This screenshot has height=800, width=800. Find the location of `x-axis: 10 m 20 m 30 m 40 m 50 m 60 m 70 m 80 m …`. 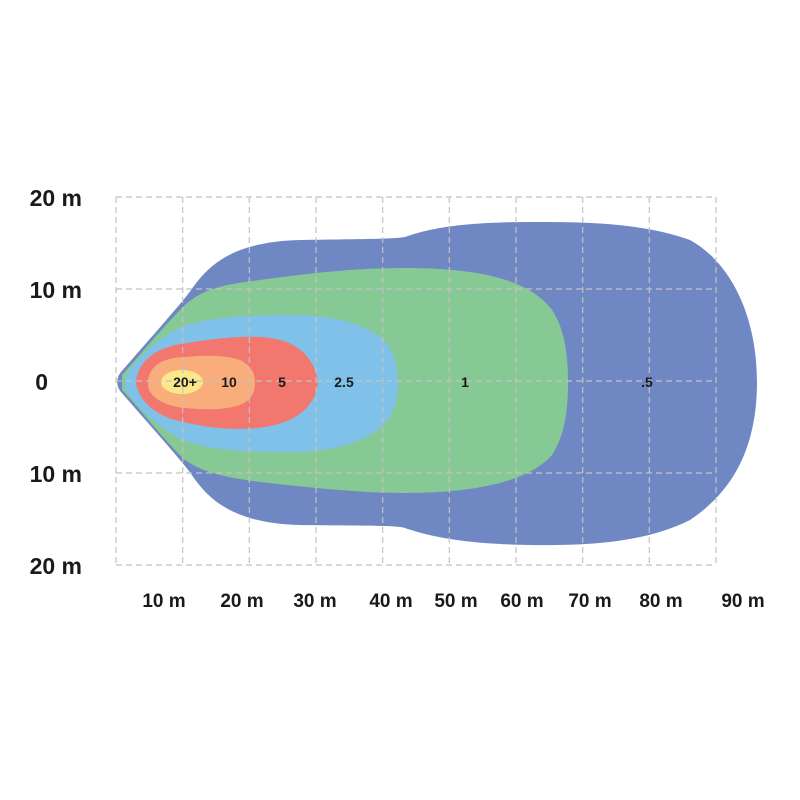

x-axis: 10 m 20 m 30 m 40 m 50 m 60 m 70 m 80 m … is located at coordinates (453, 601).